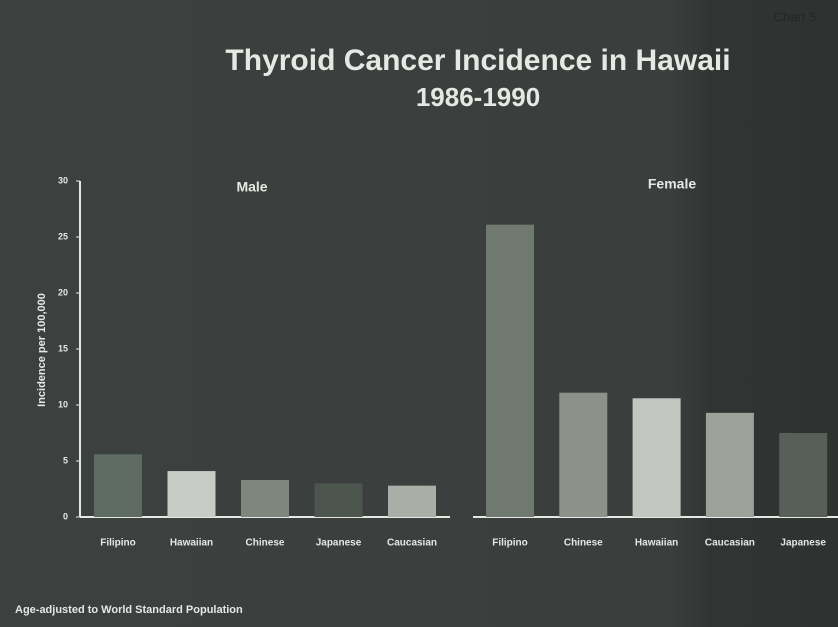  What do you see at coordinates (672, 184) in the screenshot?
I see `panel-title: Female` at bounding box center [672, 184].